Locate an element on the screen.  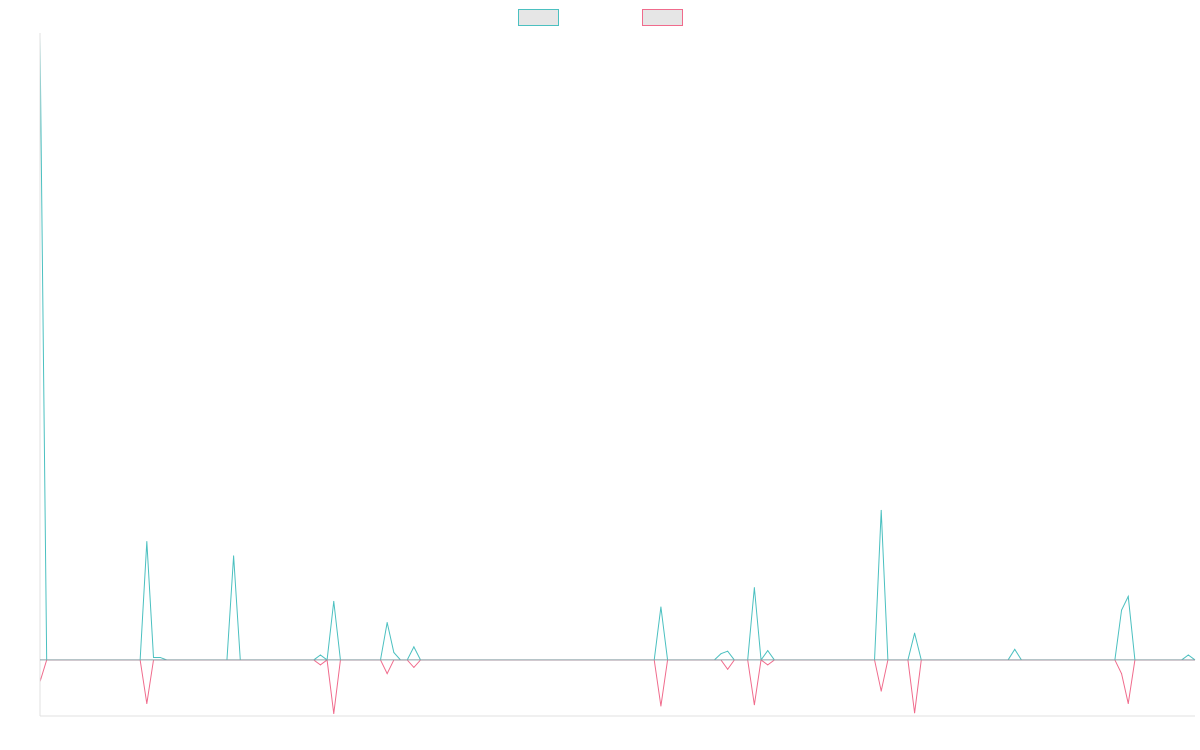
legend is located at coordinates (600, 17).